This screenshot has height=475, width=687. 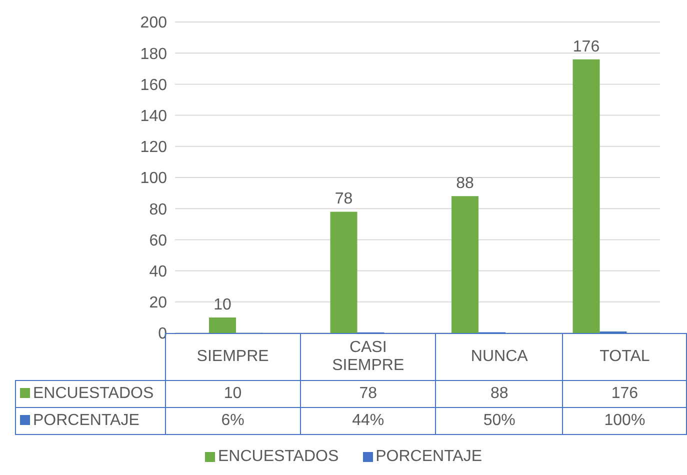 I want to click on y-tick-label: 80, so click(x=158, y=209).